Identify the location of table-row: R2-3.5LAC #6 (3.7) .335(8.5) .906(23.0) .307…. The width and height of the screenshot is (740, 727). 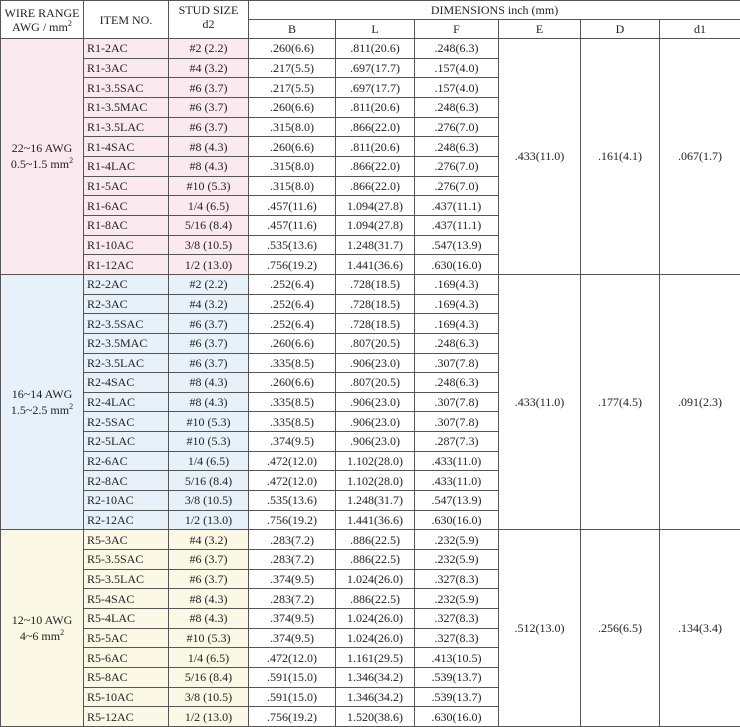
(370, 363).